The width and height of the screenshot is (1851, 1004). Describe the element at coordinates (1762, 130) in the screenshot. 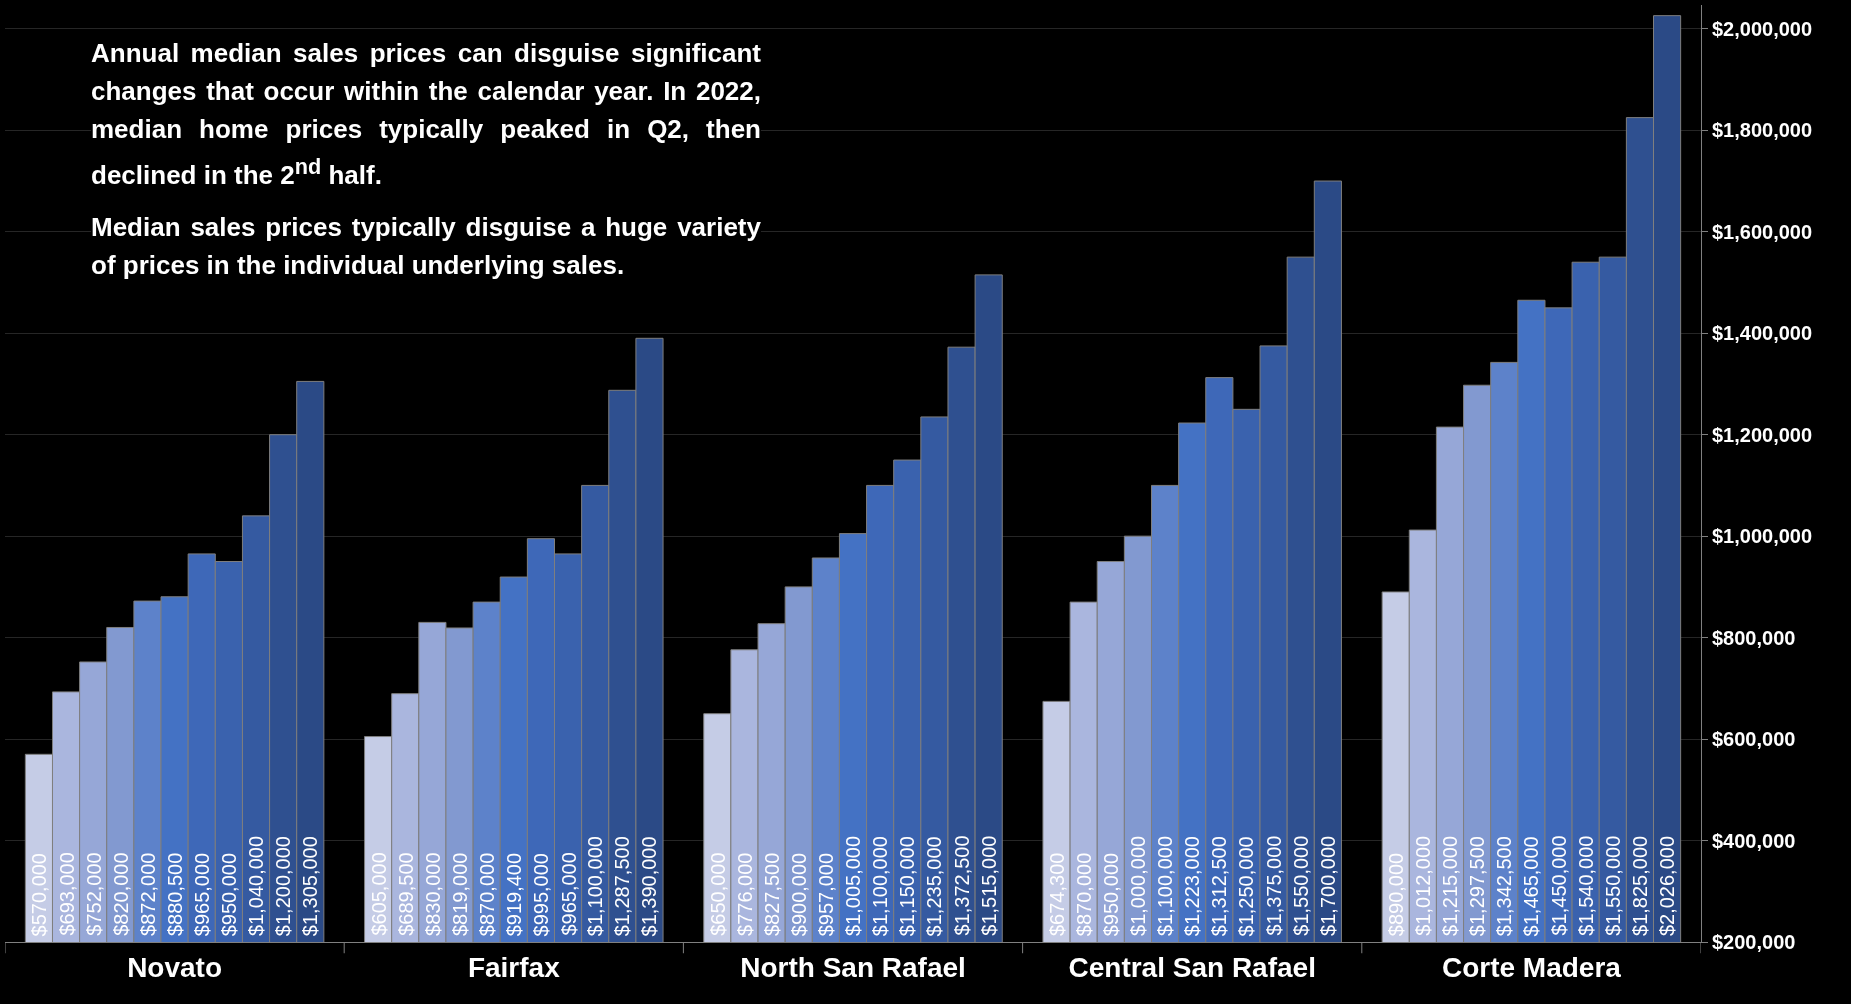

I see `y-tick-label: $1,800,000` at that location.